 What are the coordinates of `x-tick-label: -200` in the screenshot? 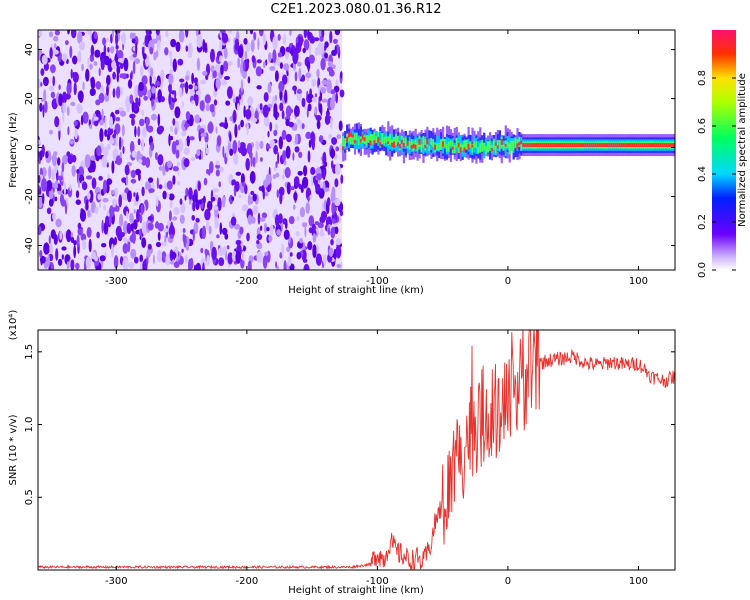 It's located at (247, 281).